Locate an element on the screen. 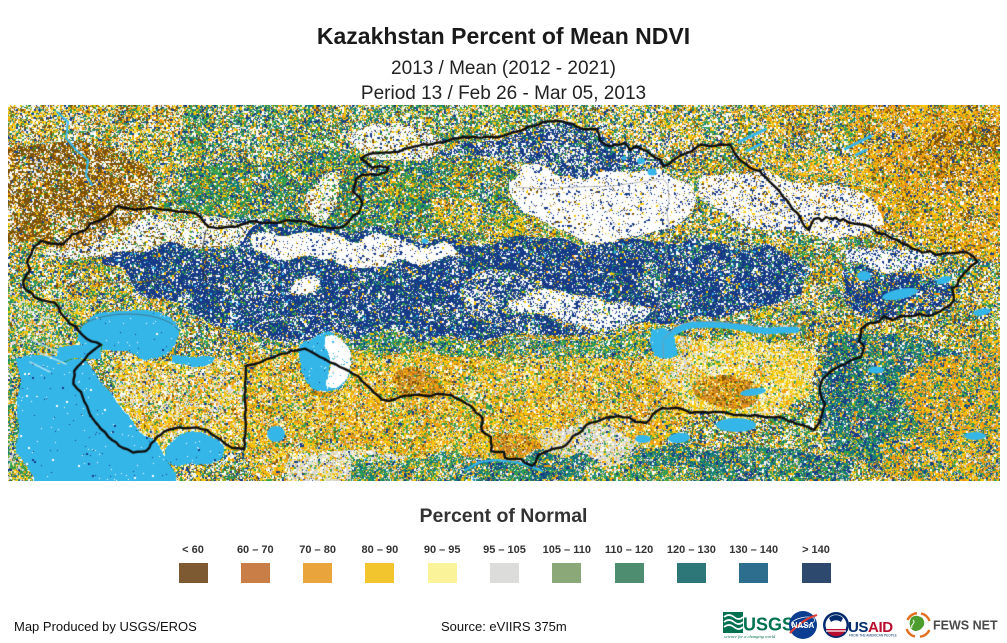 This screenshot has width=1007, height=643. svg-text: science for a changing world is located at coordinates (750, 636).